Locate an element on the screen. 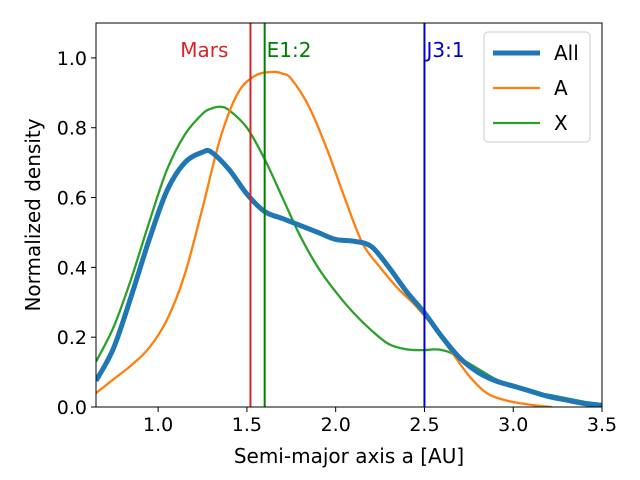  y-axis-label: Normalized density is located at coordinates (33, 214).